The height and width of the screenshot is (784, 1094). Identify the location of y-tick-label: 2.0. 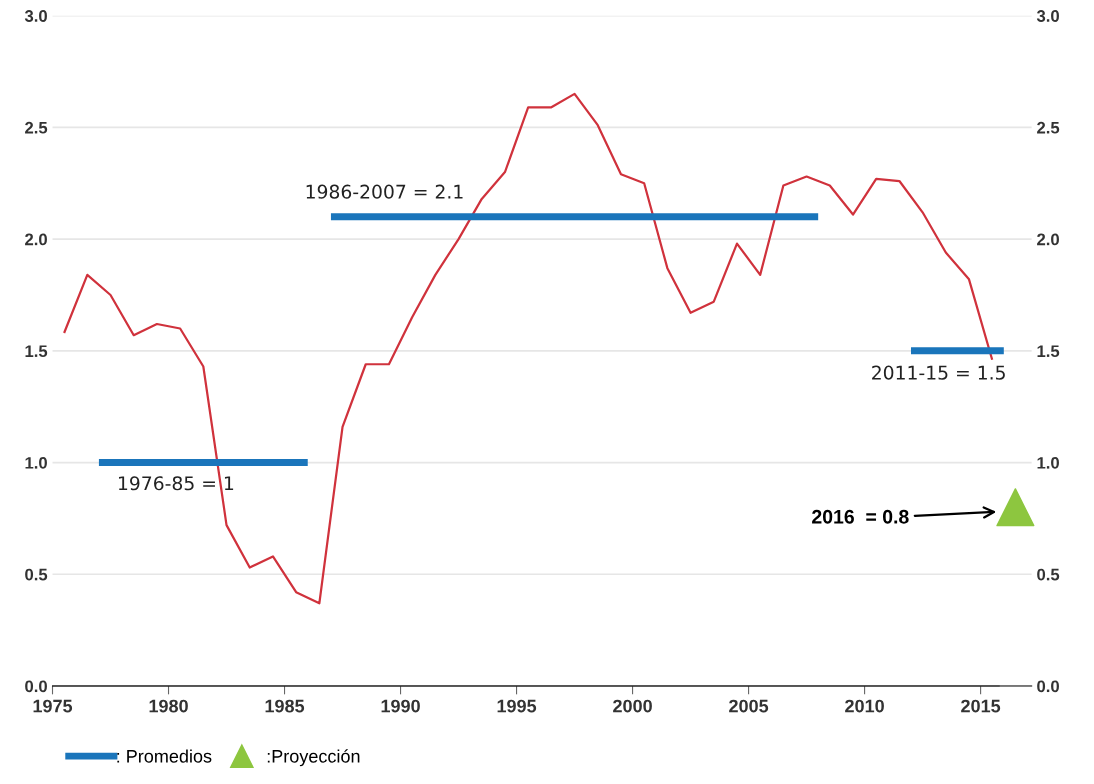
(36, 239).